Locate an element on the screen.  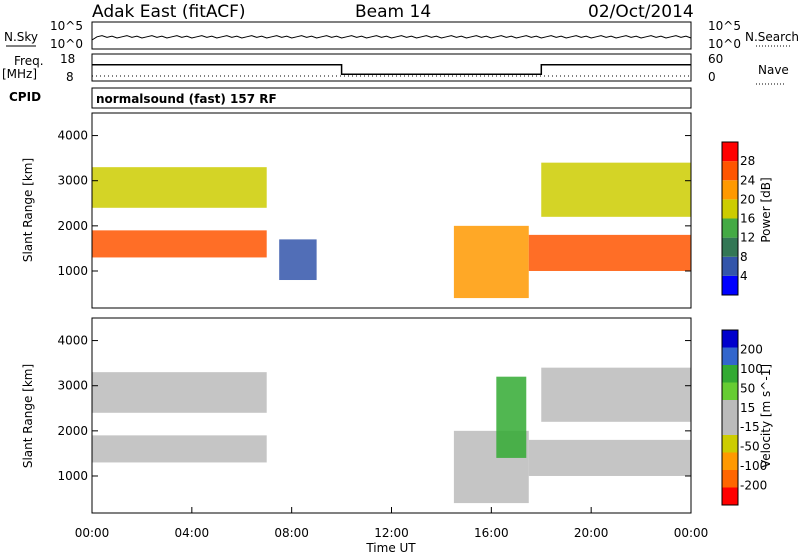
colorbar-tick-label: 24 is located at coordinates (747, 180).